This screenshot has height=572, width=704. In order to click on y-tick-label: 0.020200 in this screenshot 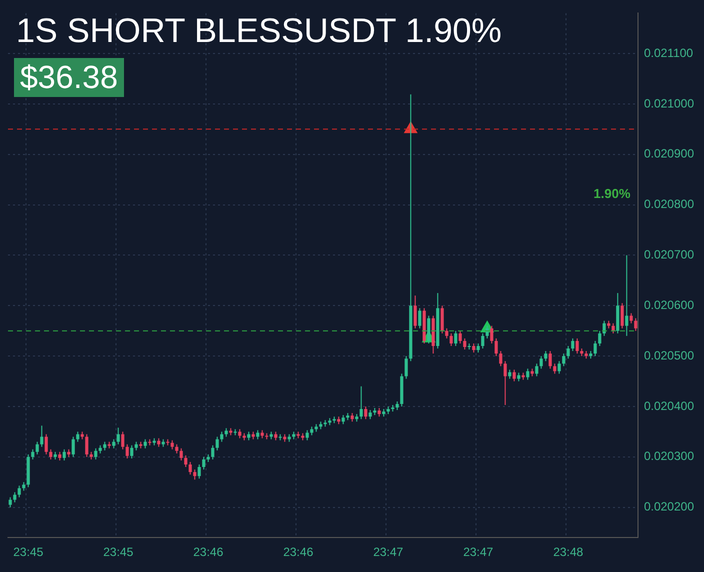, I will do `click(669, 507)`.